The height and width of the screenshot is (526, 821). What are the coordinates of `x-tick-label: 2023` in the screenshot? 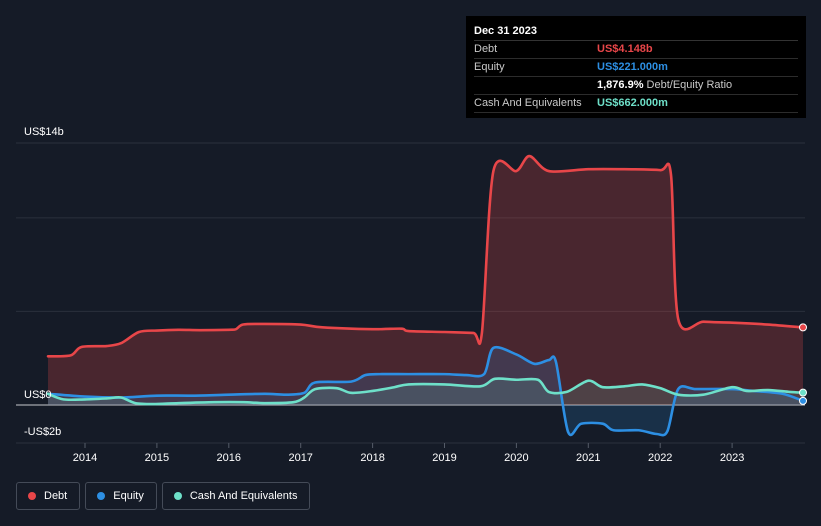 It's located at (732, 458).